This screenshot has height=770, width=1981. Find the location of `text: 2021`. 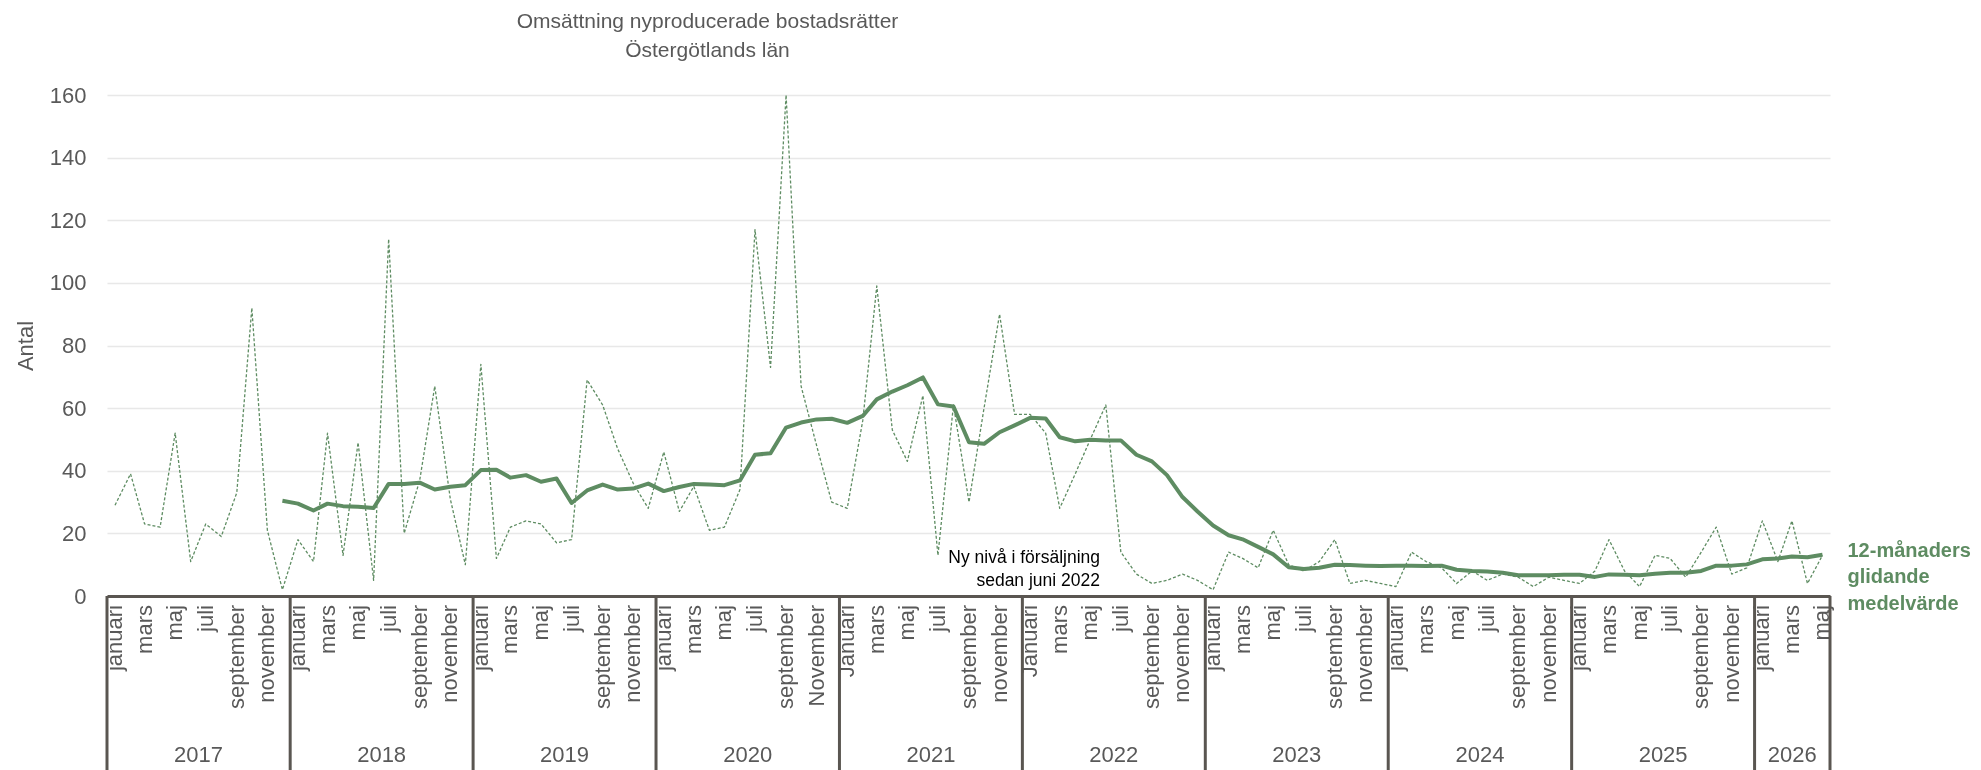

text: 2021 is located at coordinates (931, 754).